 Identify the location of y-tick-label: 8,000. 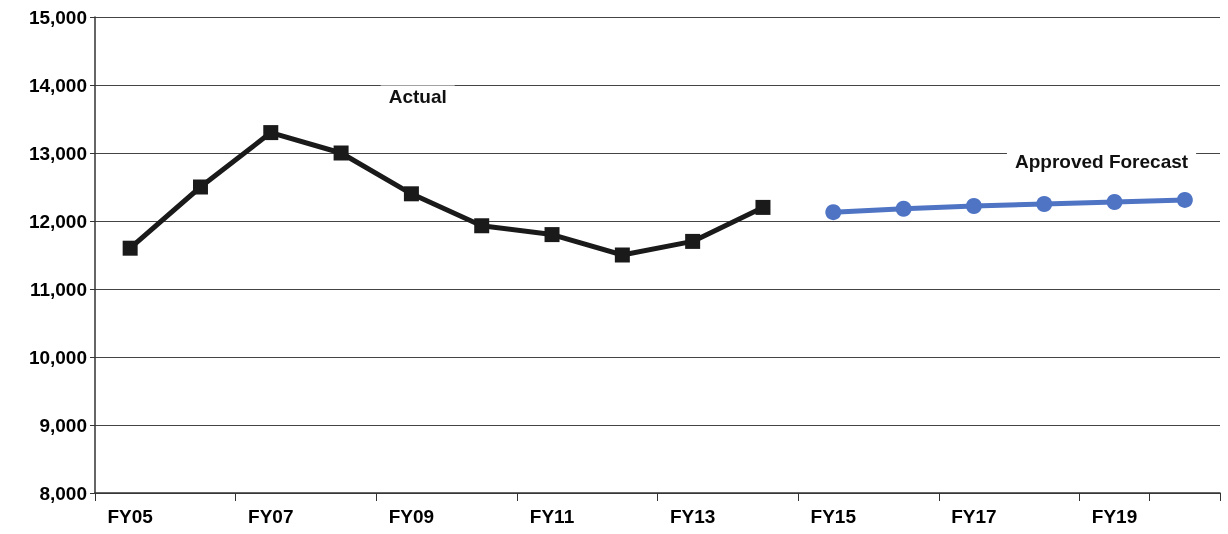
(63, 493).